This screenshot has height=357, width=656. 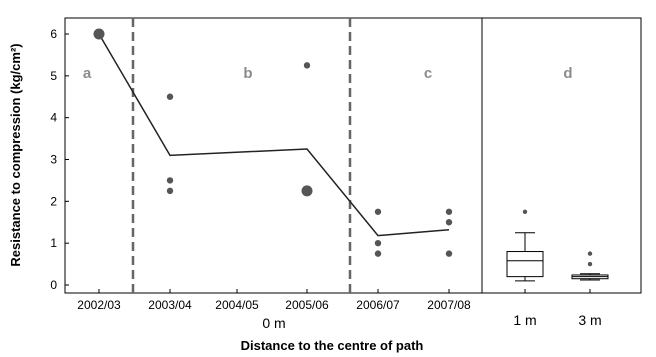 What do you see at coordinates (273, 323) in the screenshot?
I see `group-label-0m: 0 m` at bounding box center [273, 323].